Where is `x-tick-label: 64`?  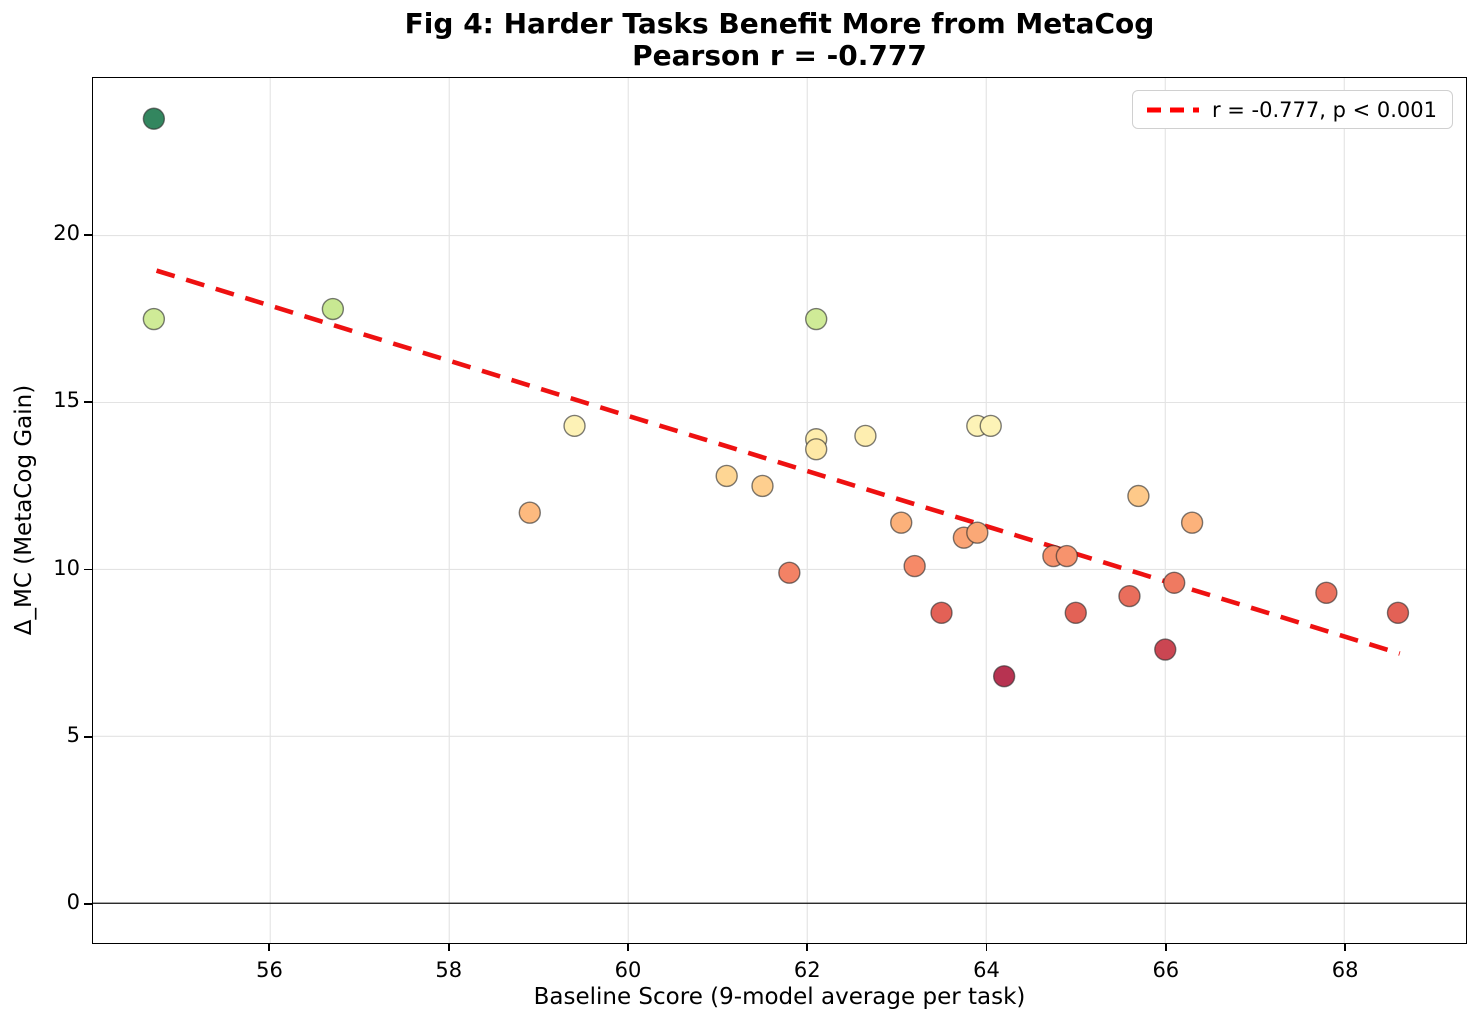
x-tick-label: 64 is located at coordinates (986, 970).